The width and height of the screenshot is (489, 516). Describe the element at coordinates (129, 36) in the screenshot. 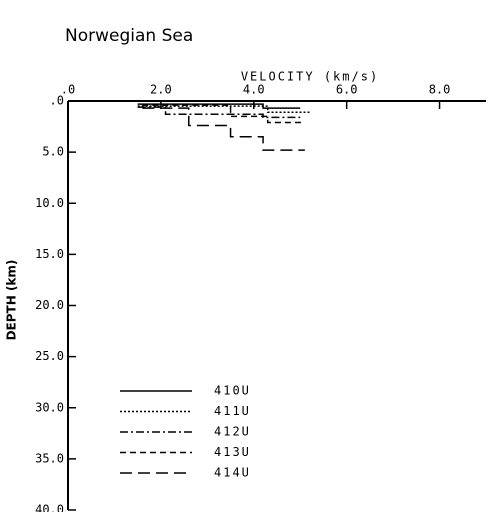

I see `chart-title: Norwegian Sea` at that location.